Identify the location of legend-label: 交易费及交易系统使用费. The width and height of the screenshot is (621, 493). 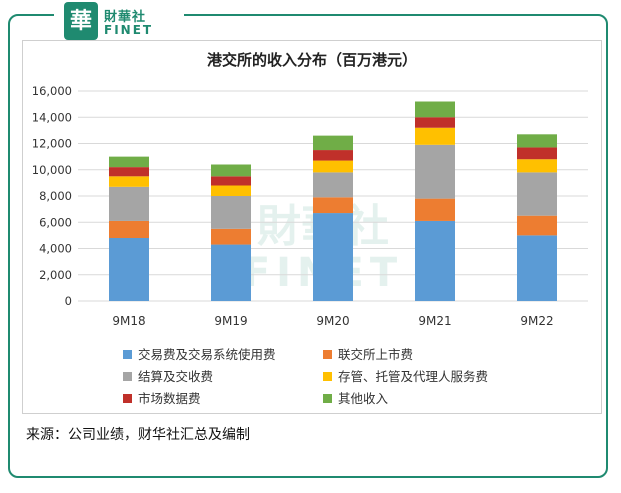
(207, 354).